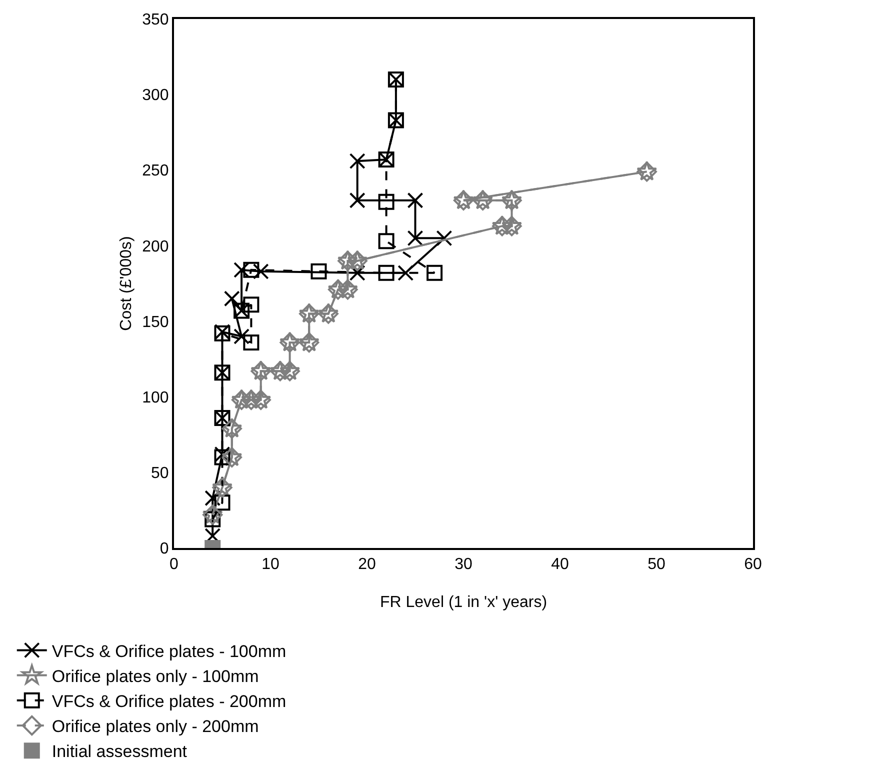 This screenshot has height=781, width=893. Describe the element at coordinates (169, 702) in the screenshot. I see `legend-label: VFCs & Orifice plates - 200mm` at that location.